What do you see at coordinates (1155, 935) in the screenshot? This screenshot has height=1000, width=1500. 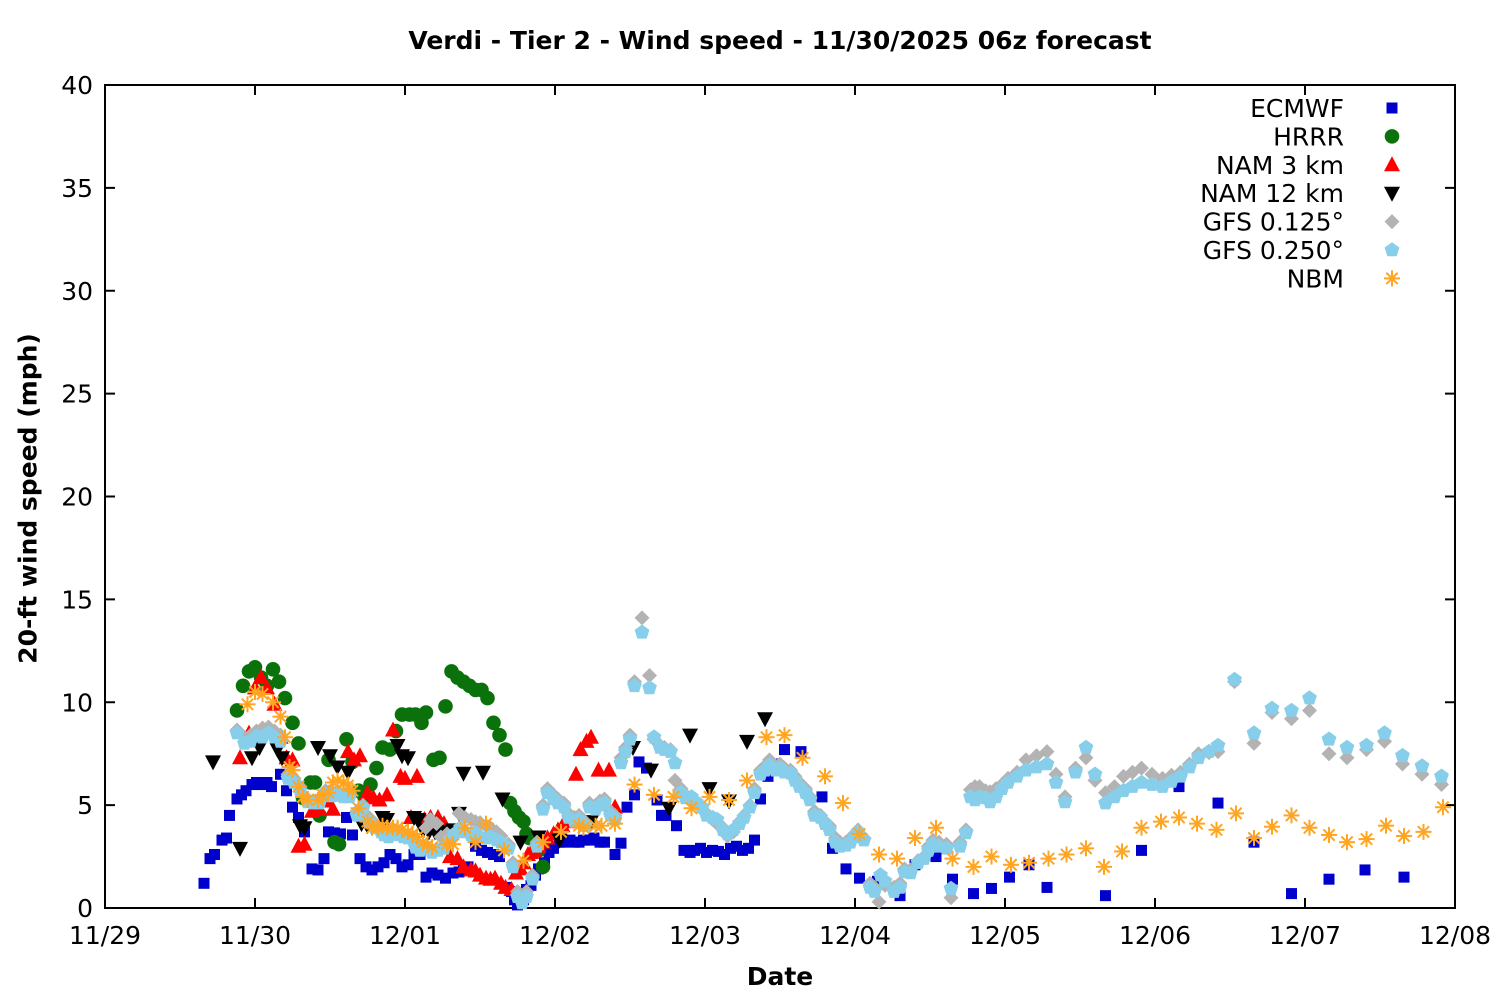 I see `x-tick-label: 12/06` at bounding box center [1155, 935].